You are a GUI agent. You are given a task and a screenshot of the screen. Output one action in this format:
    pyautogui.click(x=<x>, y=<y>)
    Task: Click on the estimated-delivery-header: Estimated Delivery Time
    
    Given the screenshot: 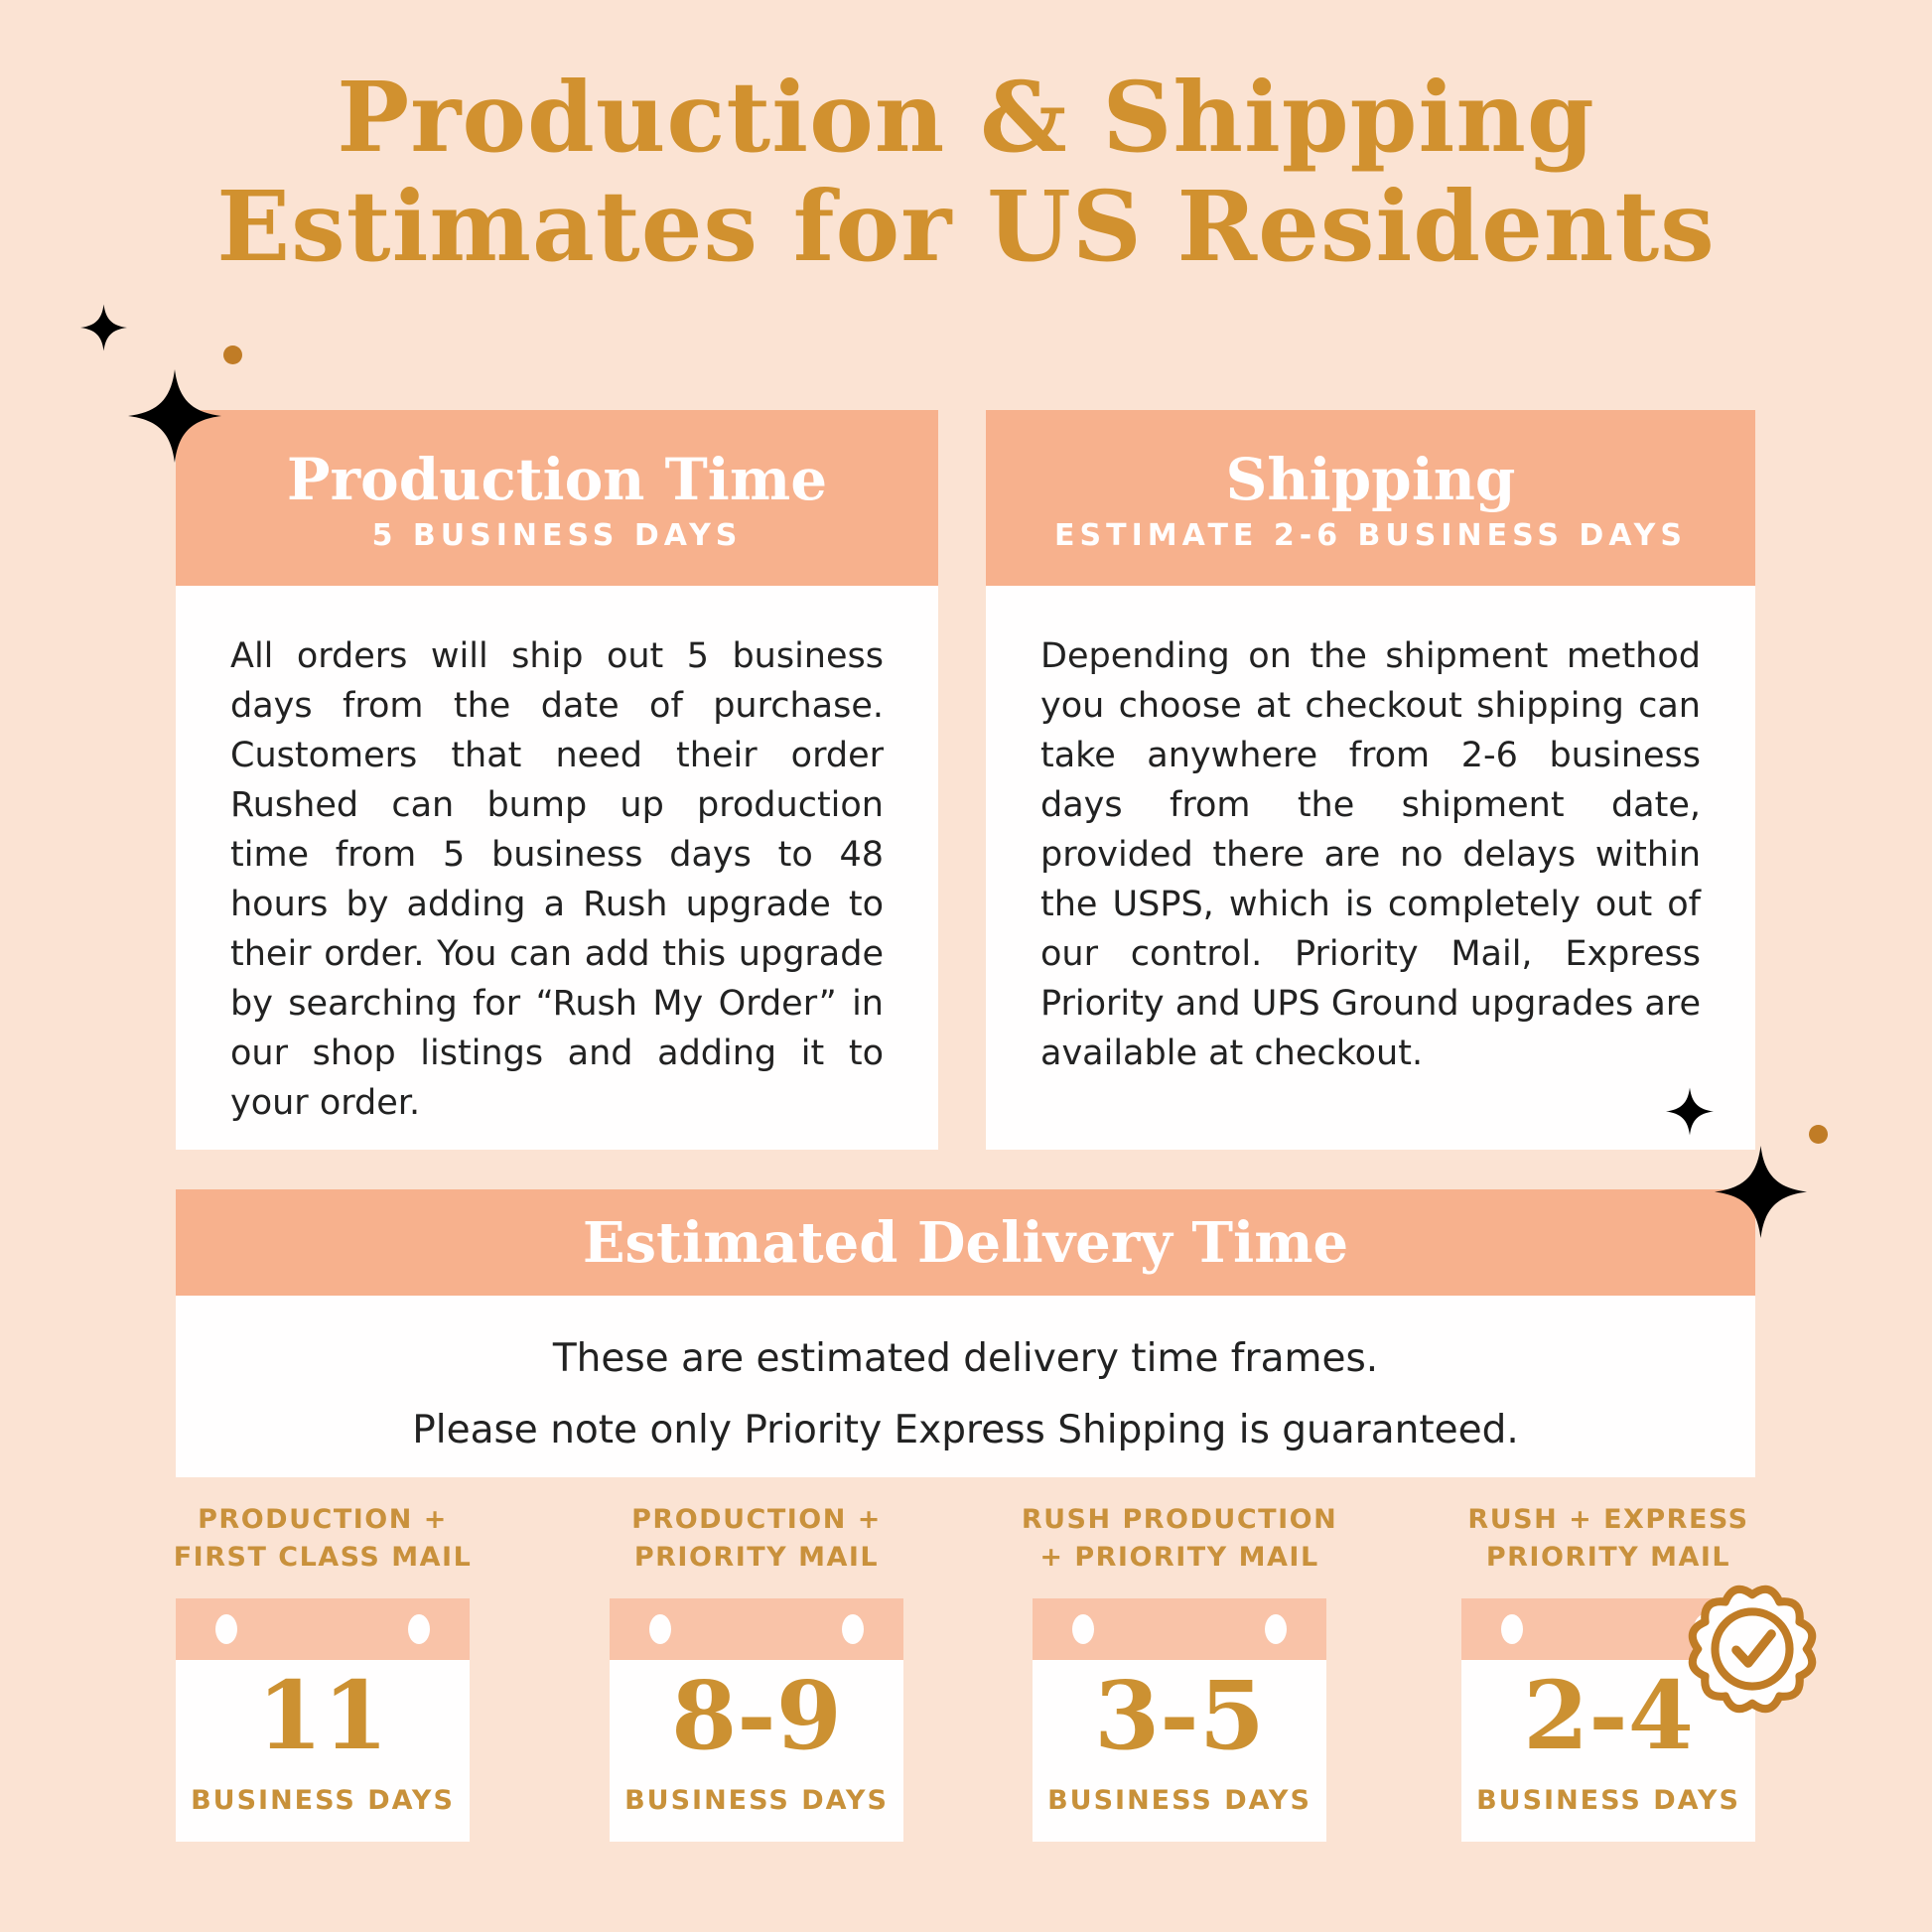 What is the action you would take?
    pyautogui.click(x=966, y=1242)
    